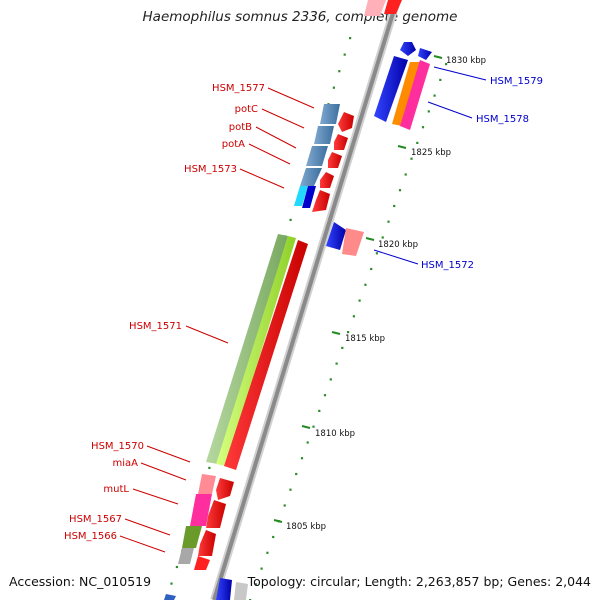 The width and height of the screenshot is (600, 600). I want to click on label-potA: potA, so click(233, 144).